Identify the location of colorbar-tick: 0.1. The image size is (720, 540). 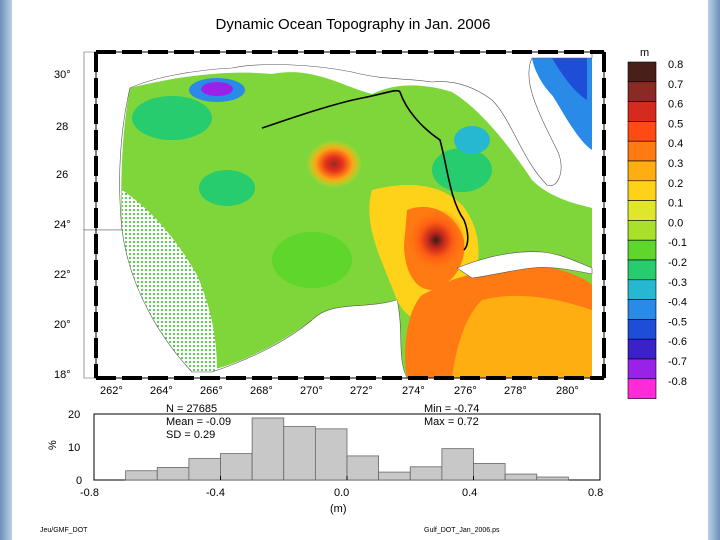
(675, 204).